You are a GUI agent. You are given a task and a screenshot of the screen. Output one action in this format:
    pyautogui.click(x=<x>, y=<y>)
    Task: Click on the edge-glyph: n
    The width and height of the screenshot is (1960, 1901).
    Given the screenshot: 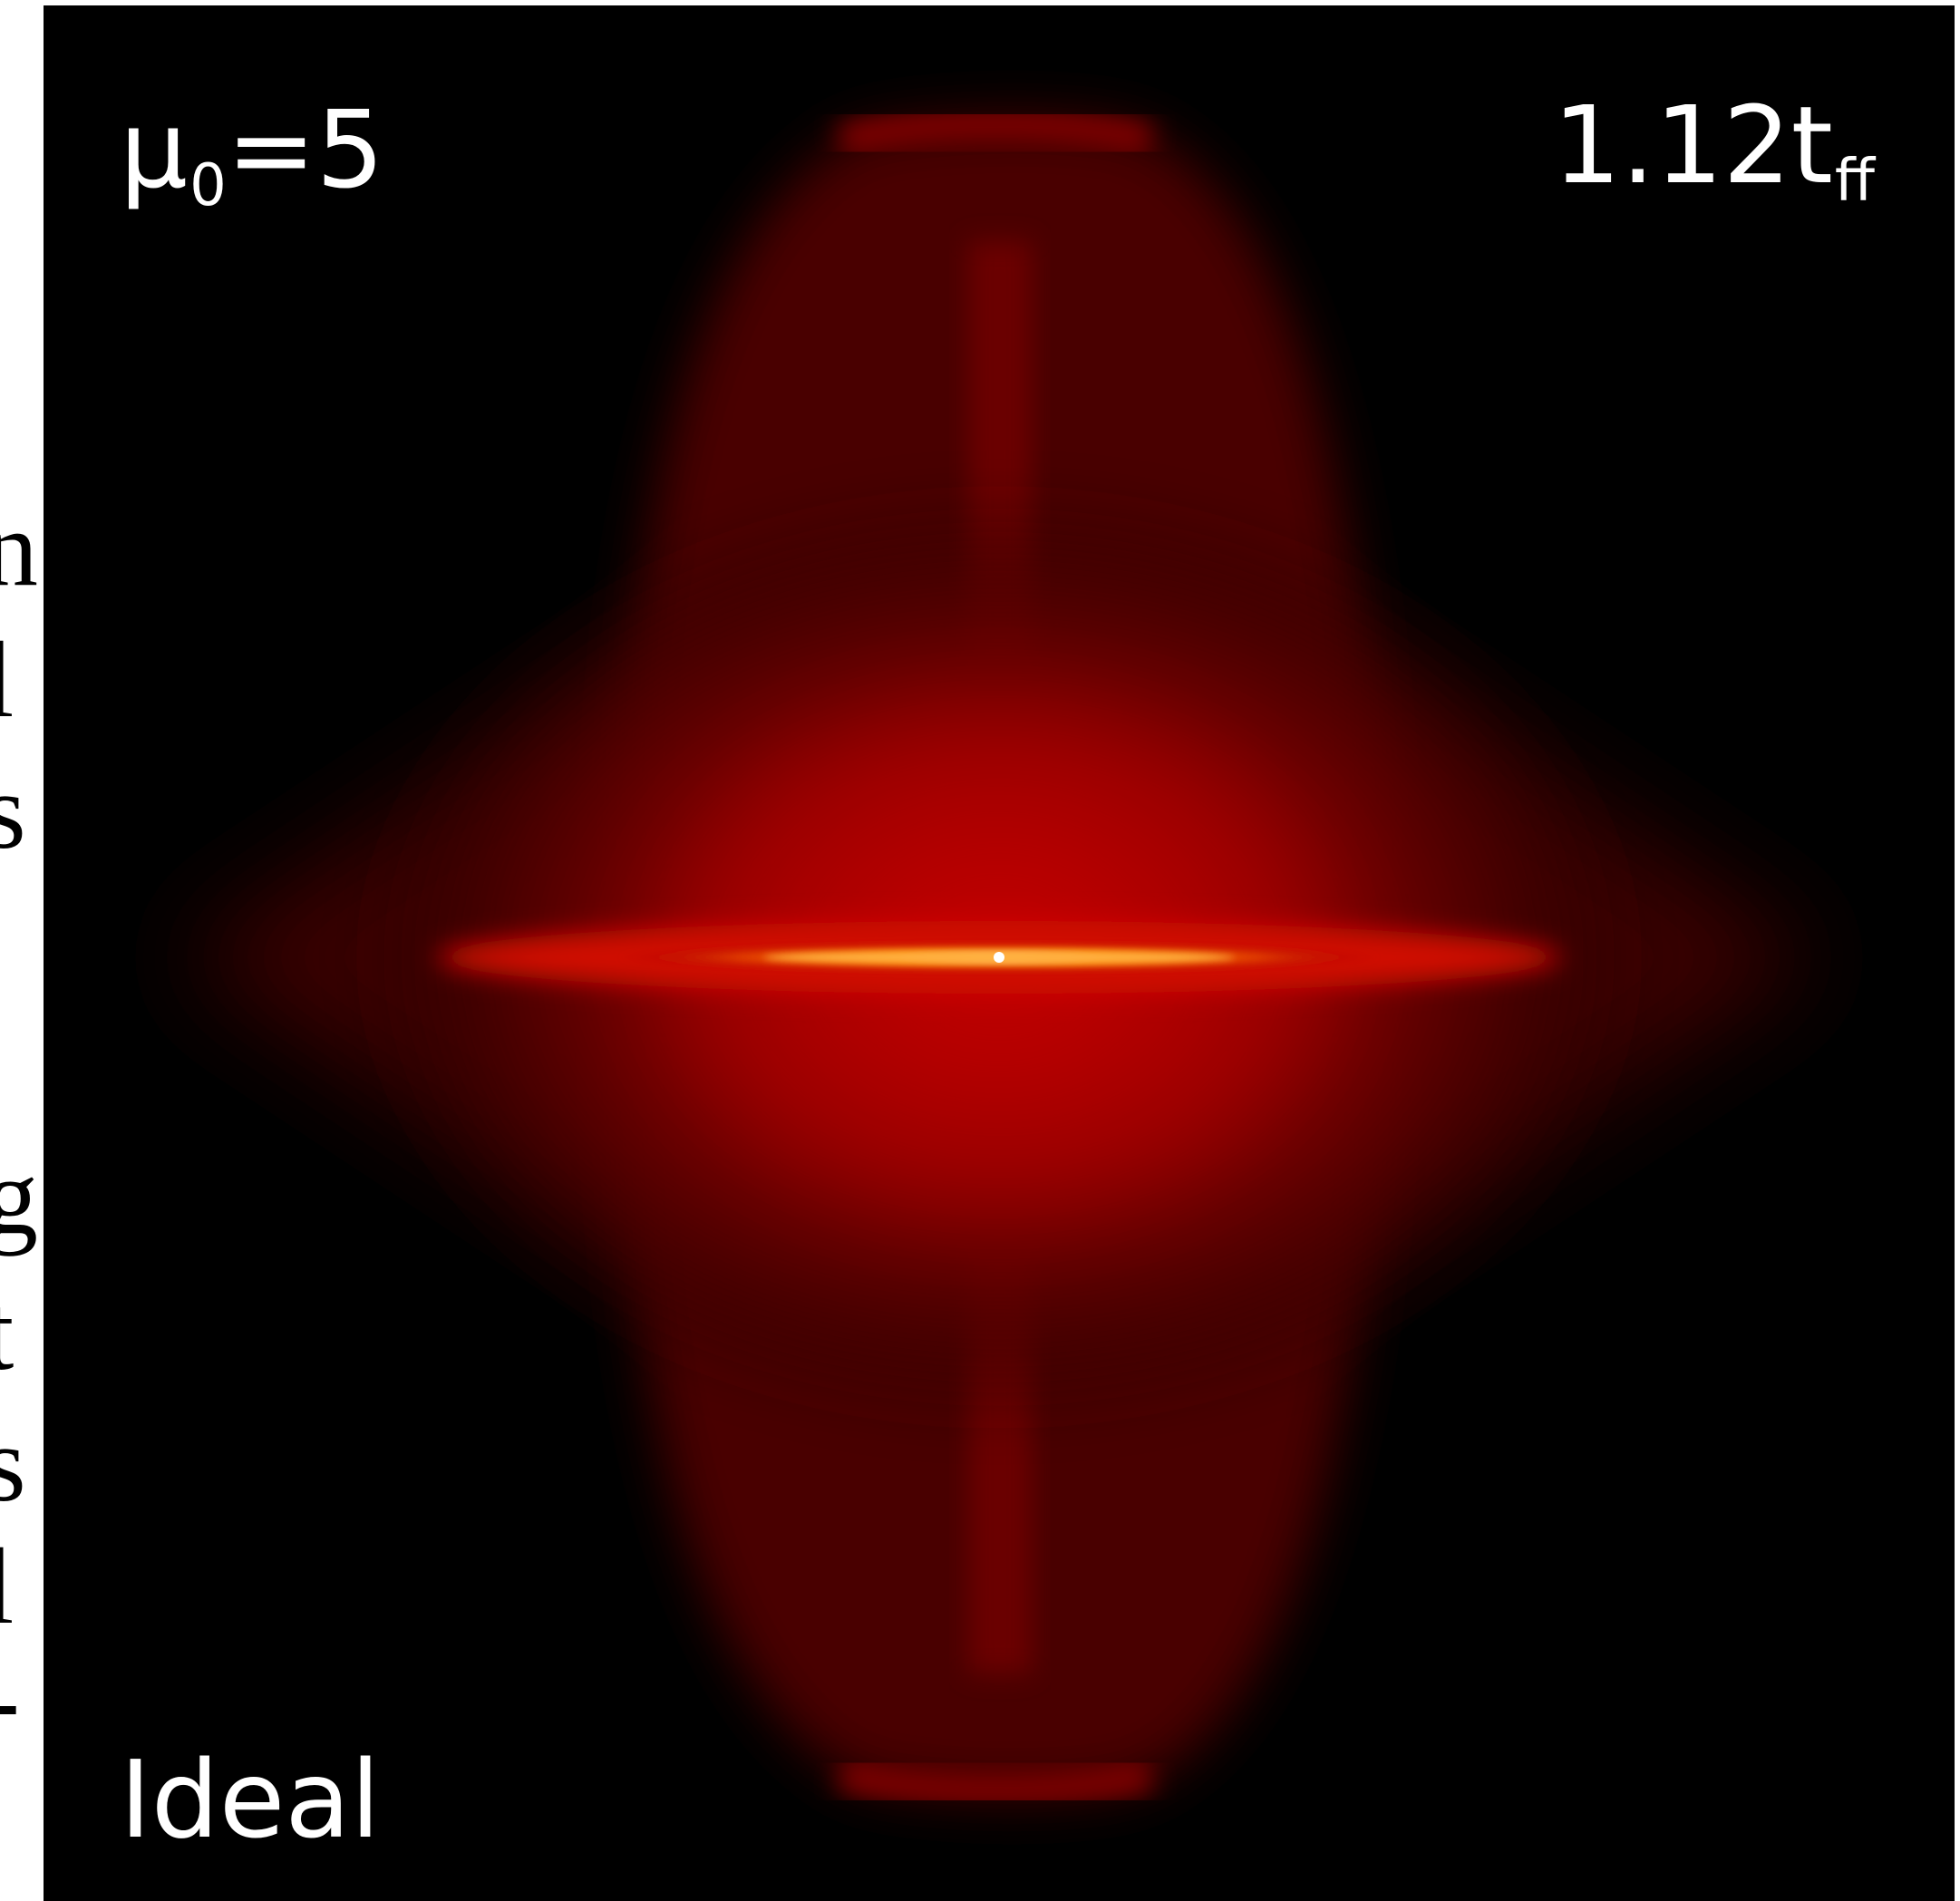 What is the action you would take?
    pyautogui.click(x=19, y=548)
    